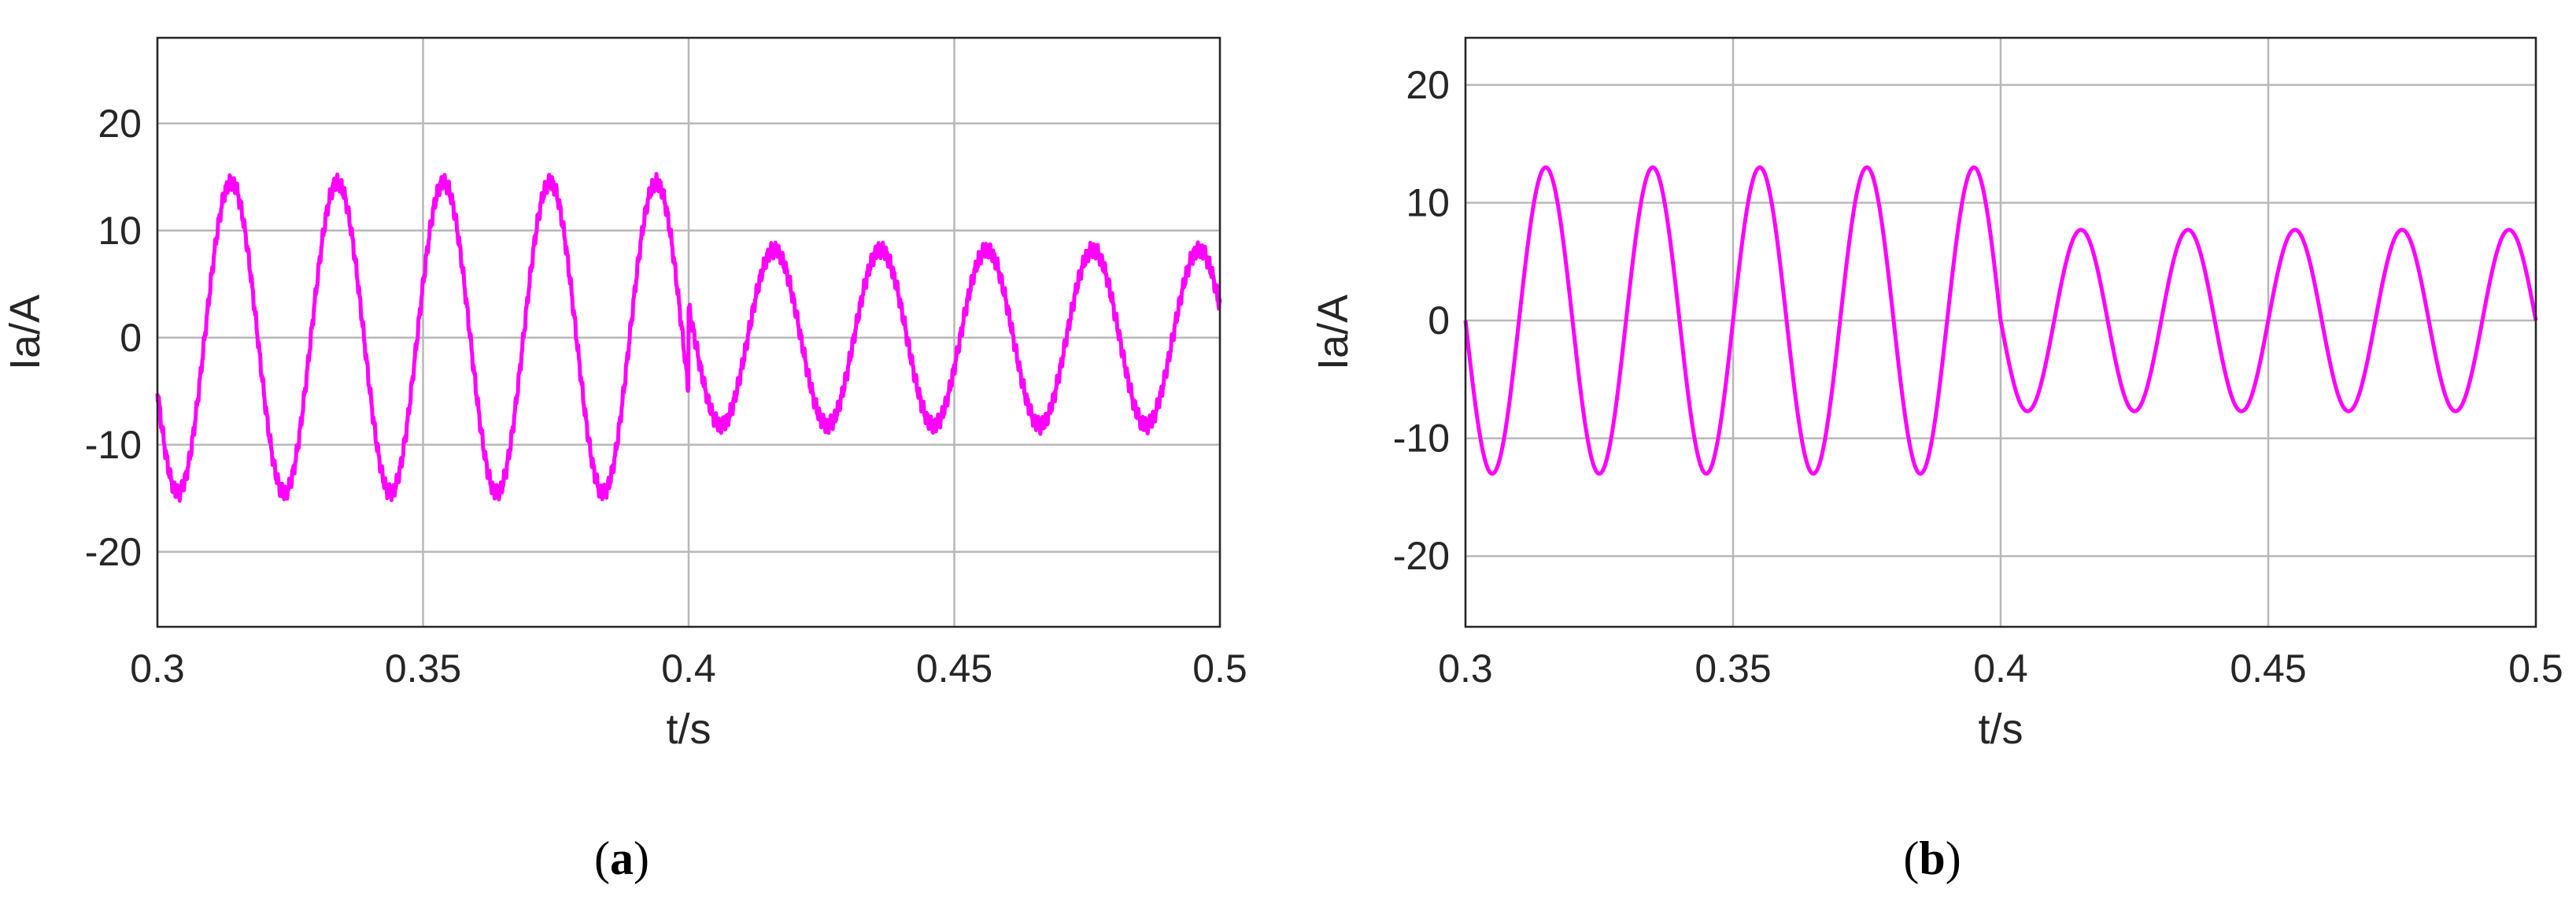 This screenshot has width=2576, height=904. I want to click on panel-b-x-tick-label: 0.3, so click(1465, 669).